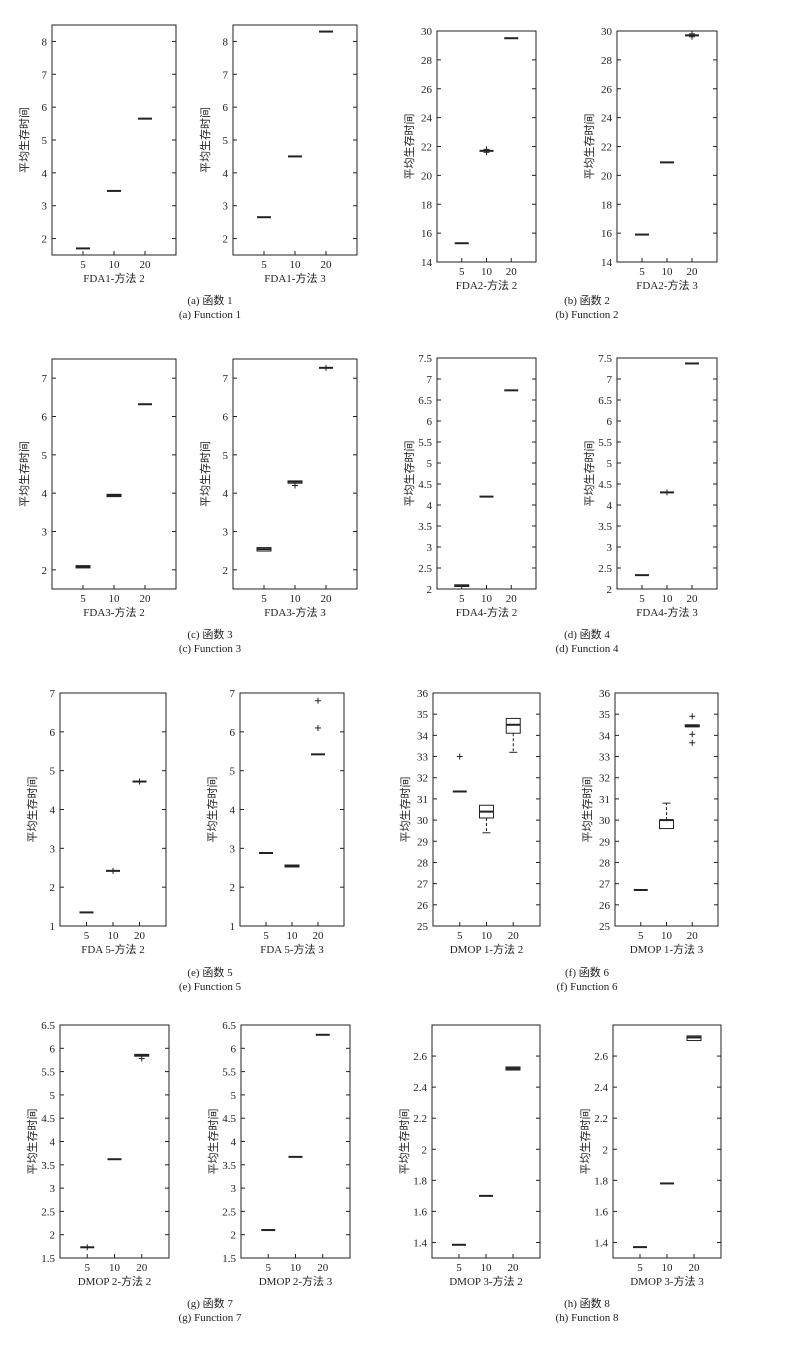 Image resolution: width=785 pixels, height=1346 pixels. I want to click on caption-d: (d) 函数 4 (d) Function 4, so click(587, 642).